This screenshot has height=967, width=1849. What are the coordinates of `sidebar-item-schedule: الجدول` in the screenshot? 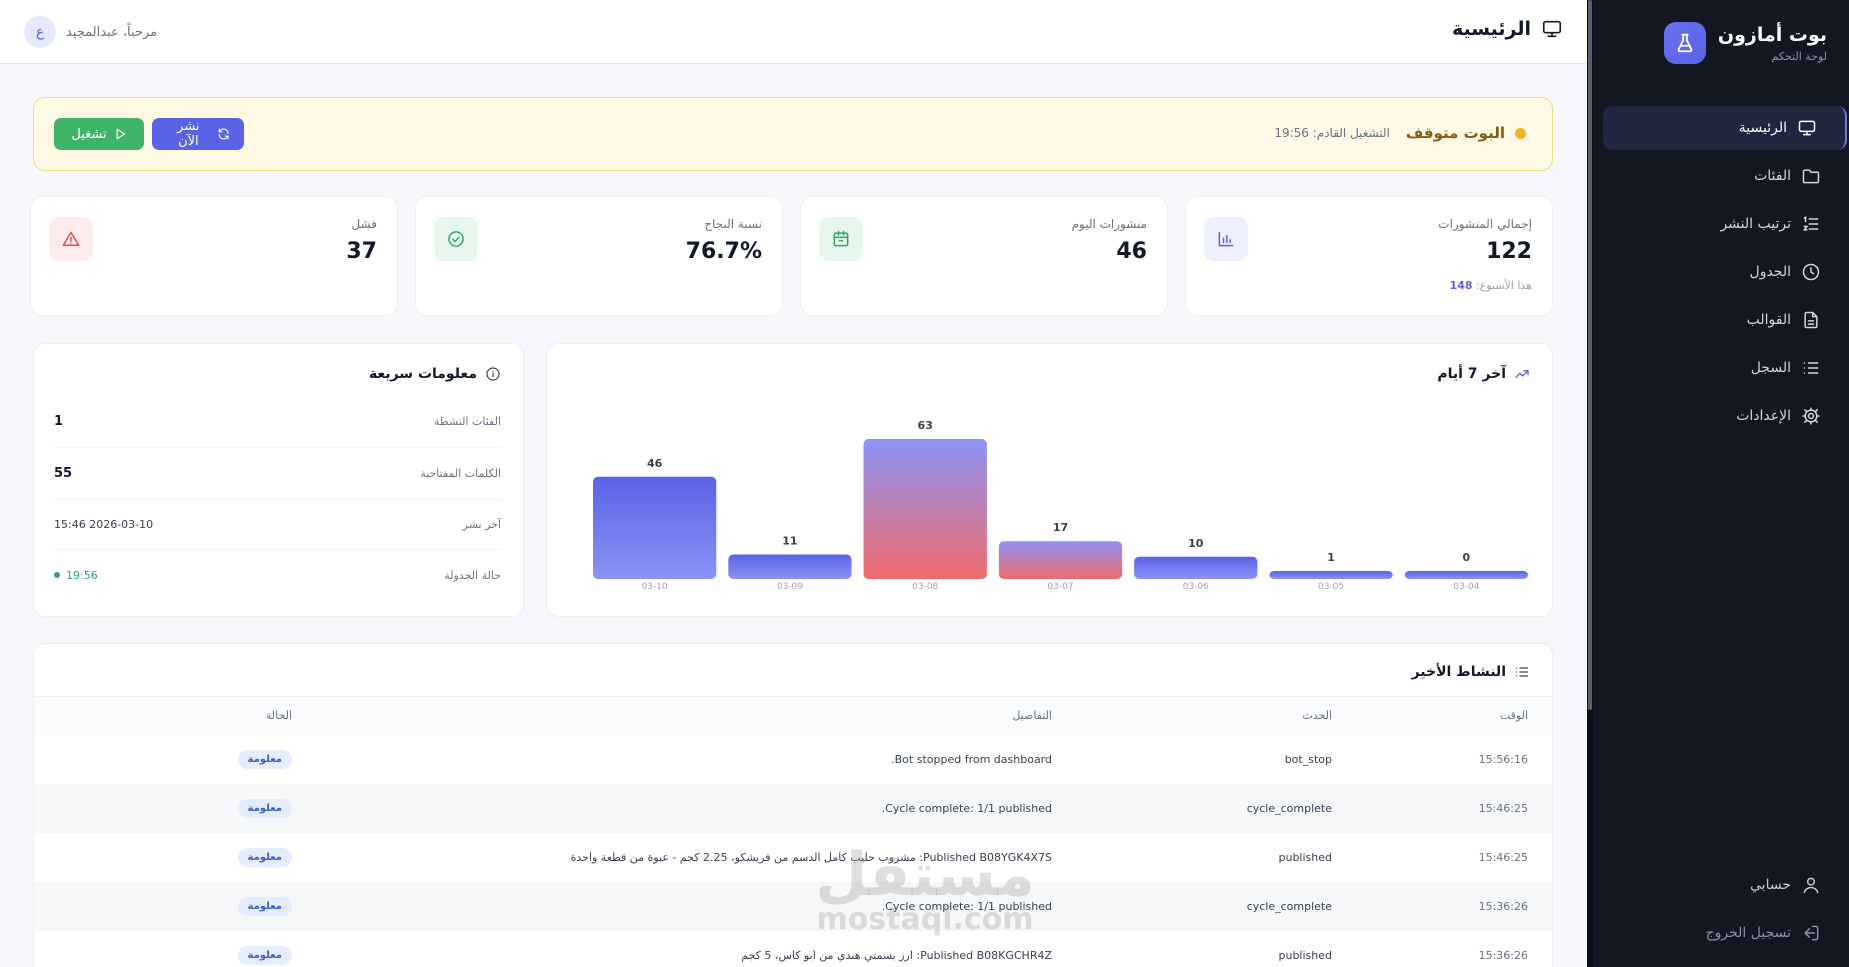 It's located at (1721, 272).